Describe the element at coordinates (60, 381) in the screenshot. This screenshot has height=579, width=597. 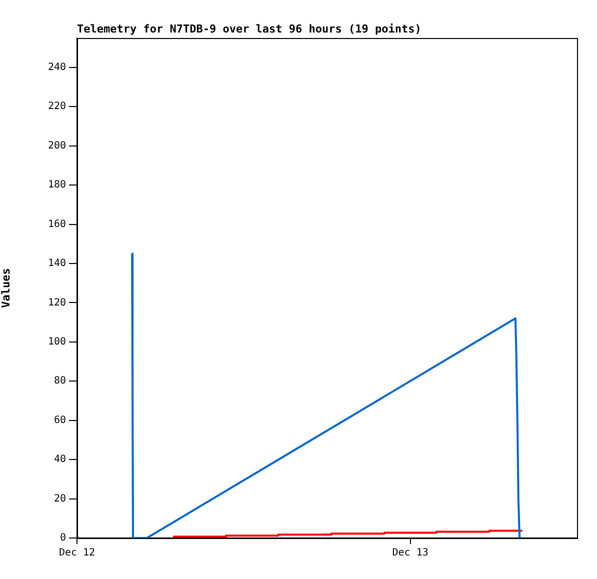
I see `y-tick-label: 80` at that location.